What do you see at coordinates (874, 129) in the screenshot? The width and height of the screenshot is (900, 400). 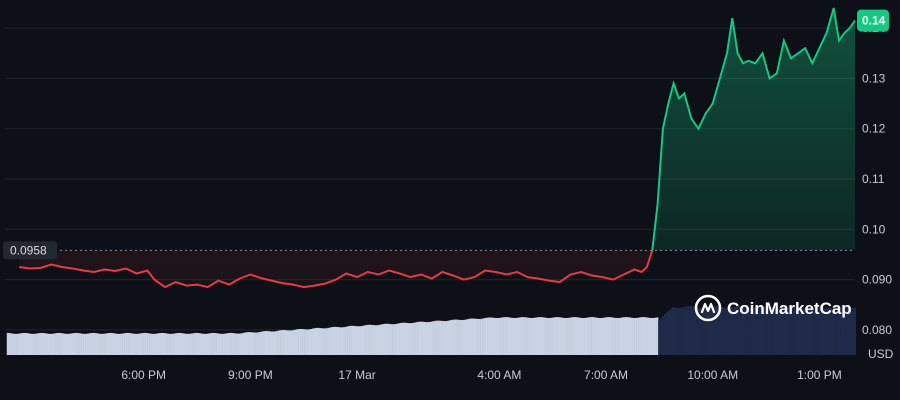 I see `y-tick-label: 0.12` at bounding box center [874, 129].